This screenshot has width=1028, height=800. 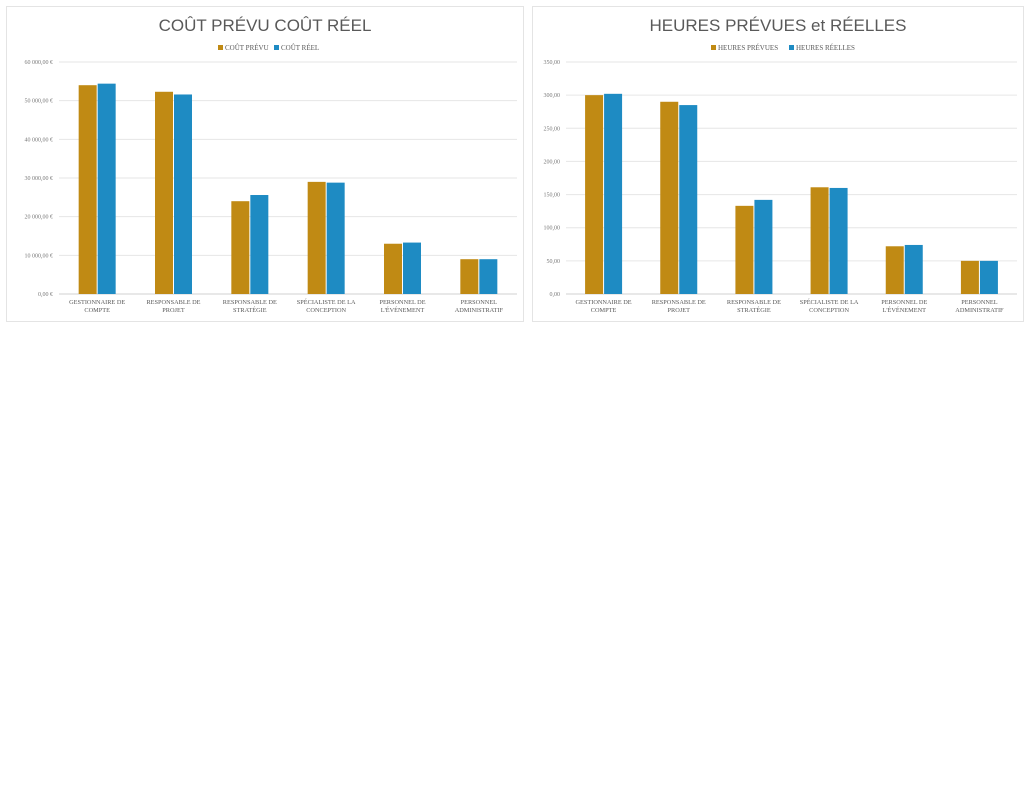 What do you see at coordinates (39, 63) in the screenshot?
I see `y-tick-label: 60 000,00 €` at bounding box center [39, 63].